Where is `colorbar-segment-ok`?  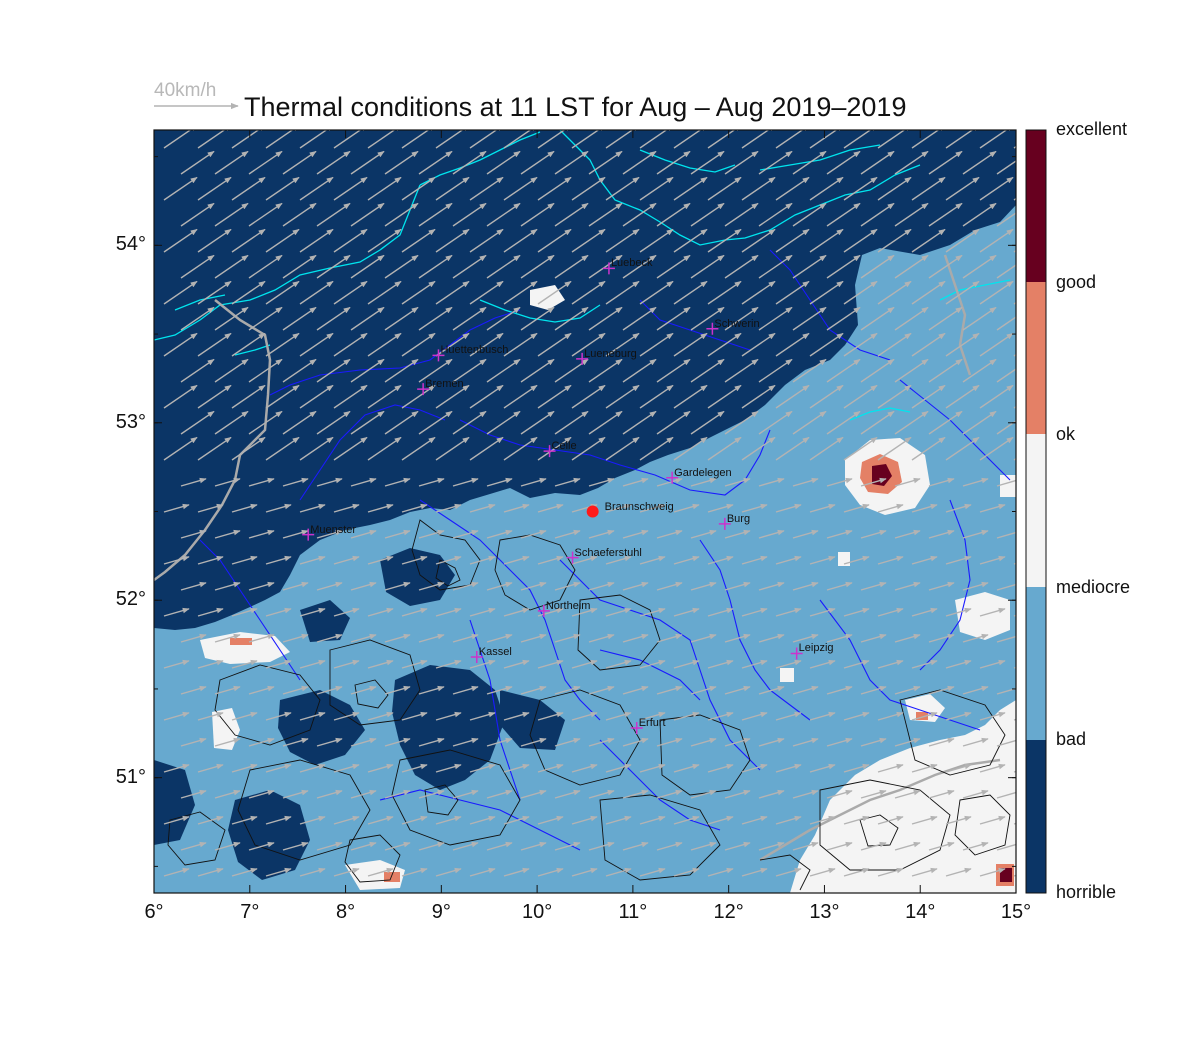
colorbar-segment-ok is located at coordinates (1036, 510).